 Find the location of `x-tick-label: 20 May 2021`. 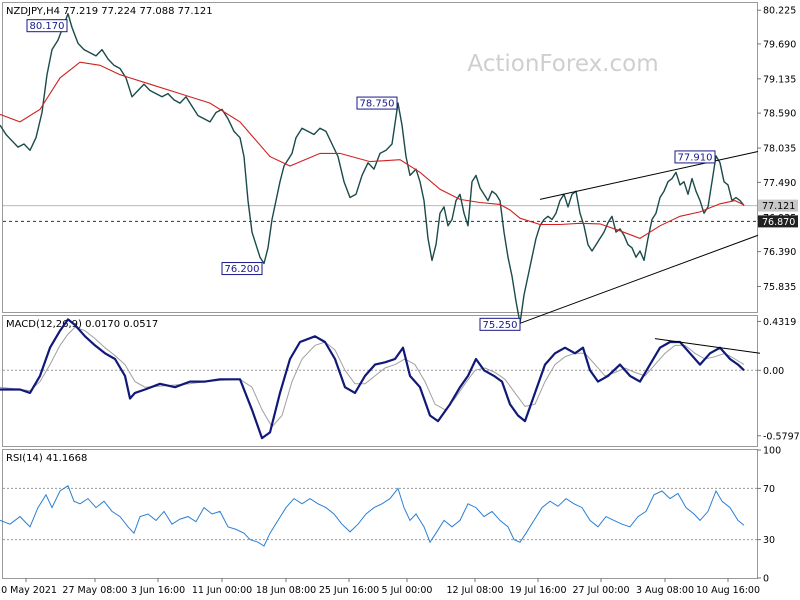

x-tick-label: 20 May 2021 is located at coordinates (28, 590).